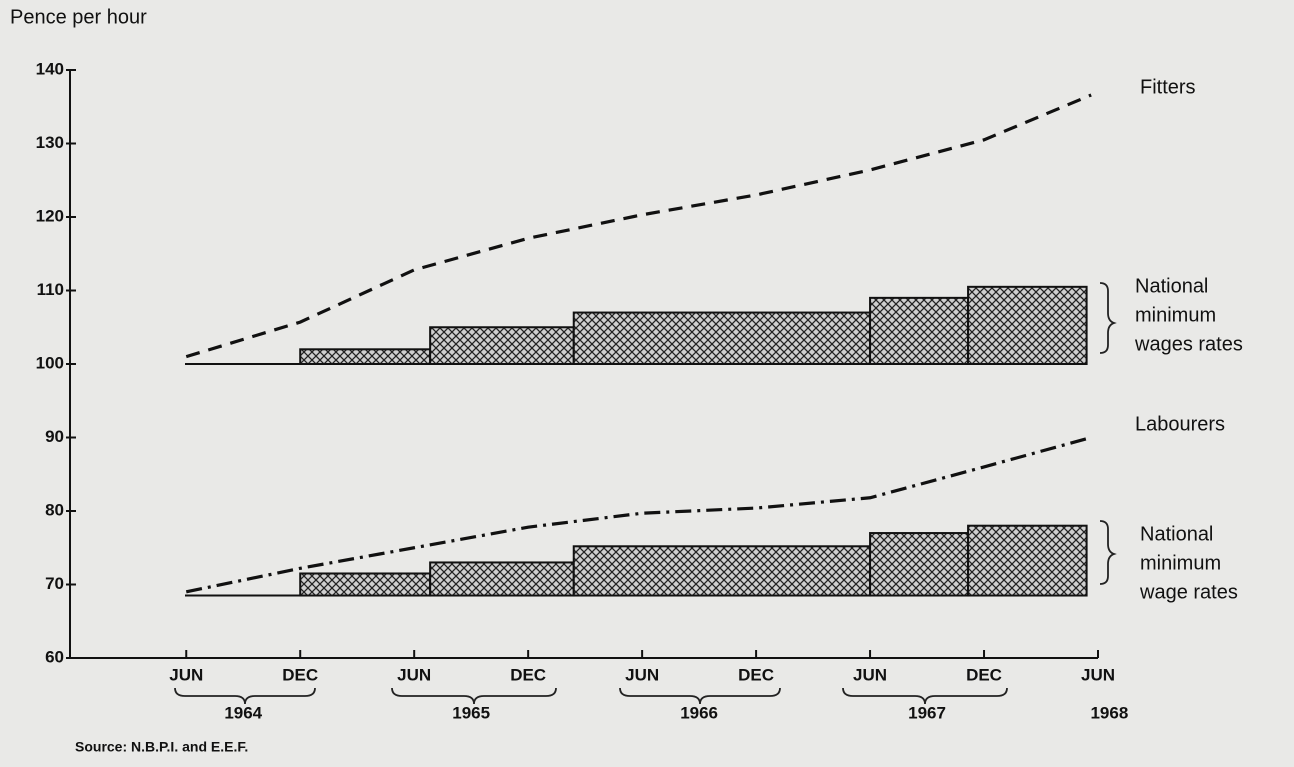 The image size is (1294, 767). I want to click on series-label: wage rates, so click(1188, 592).